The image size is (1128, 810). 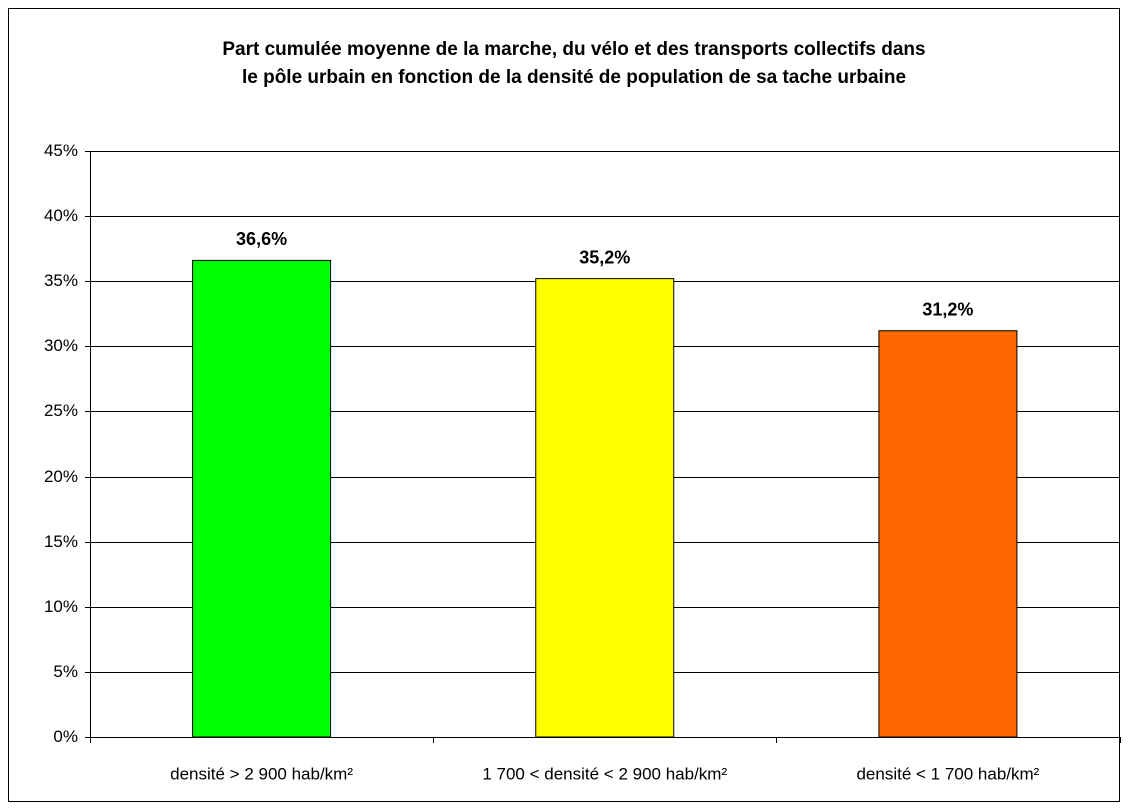 What do you see at coordinates (947, 309) in the screenshot?
I see `data-label: 31,2%` at bounding box center [947, 309].